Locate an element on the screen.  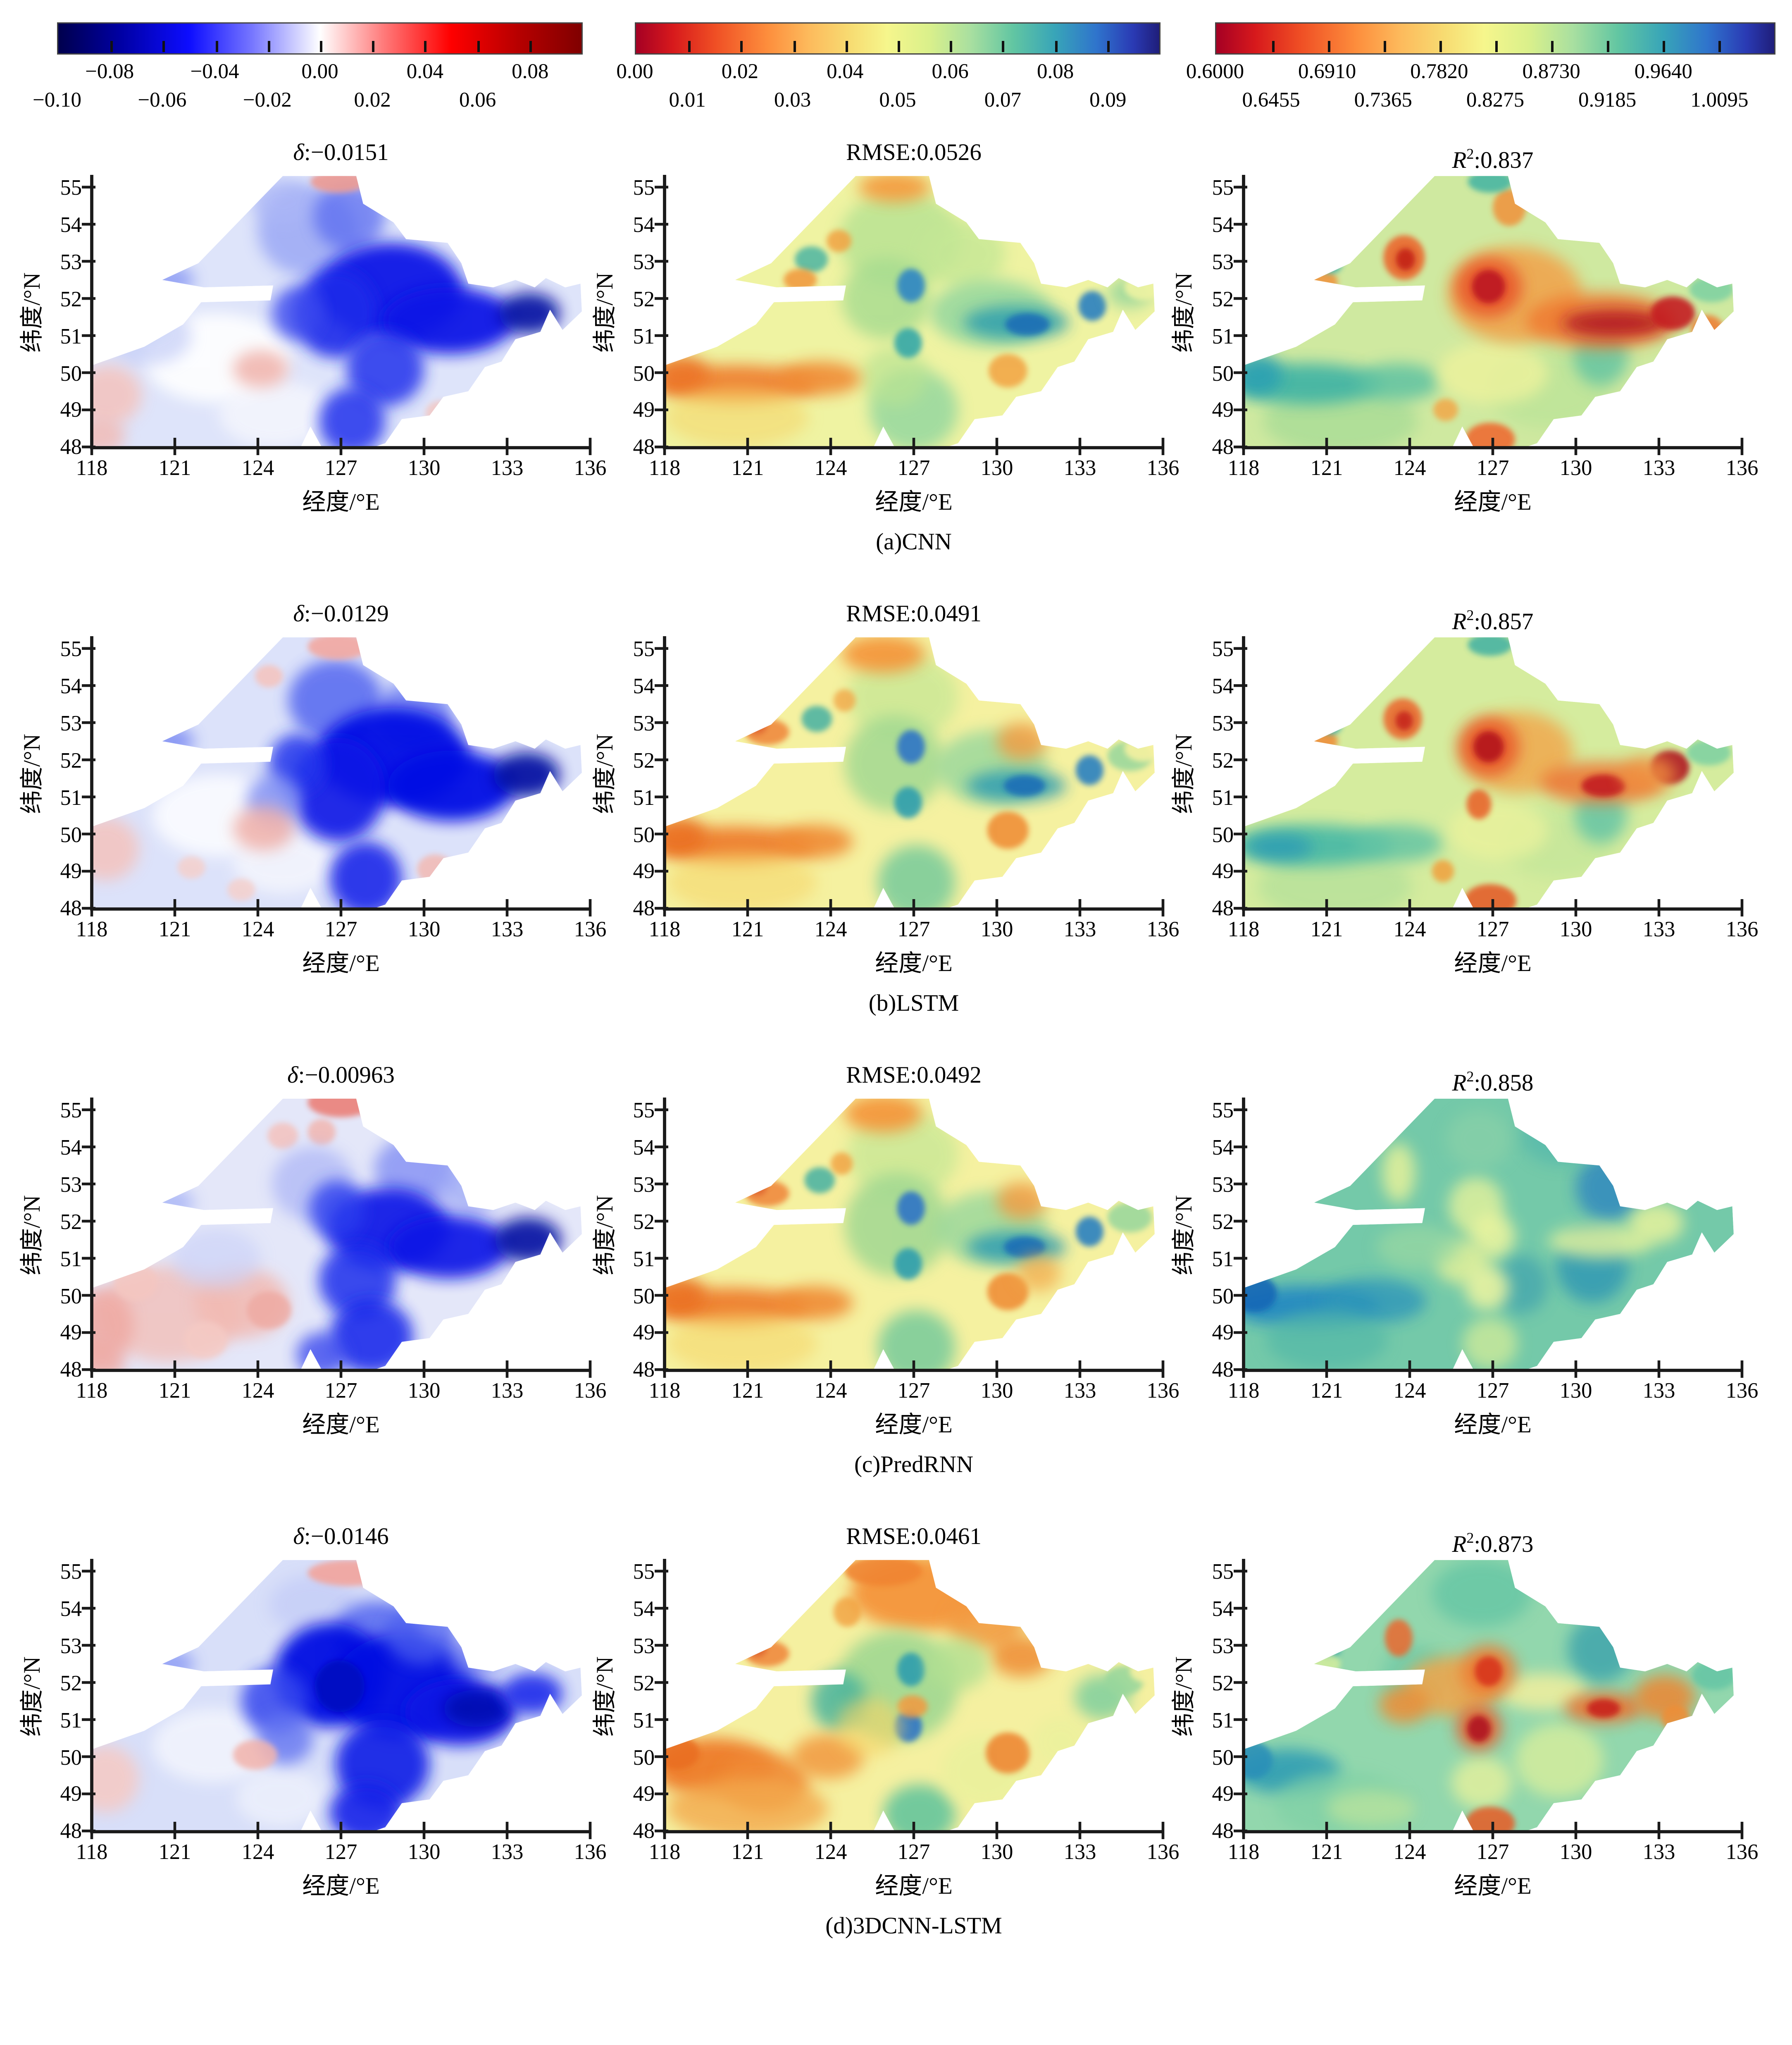
bias-colorbar-tick-label: −0.04 is located at coordinates (215, 71).